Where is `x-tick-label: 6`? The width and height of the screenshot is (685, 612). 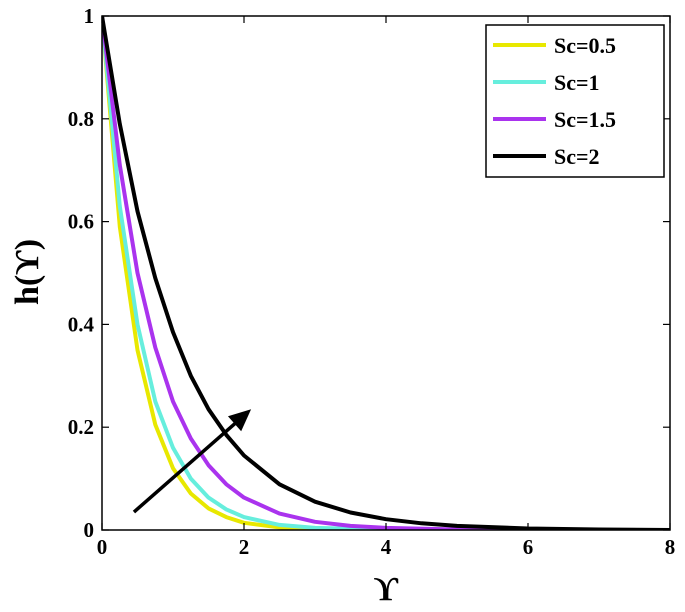
x-tick-label: 6 is located at coordinates (528, 547).